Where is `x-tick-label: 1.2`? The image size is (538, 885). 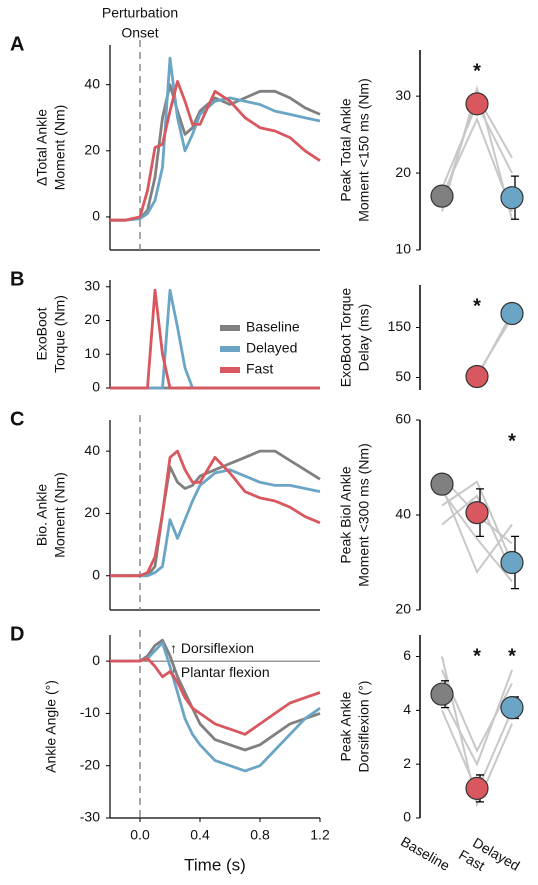
x-tick-label: 1.2 is located at coordinates (320, 835).